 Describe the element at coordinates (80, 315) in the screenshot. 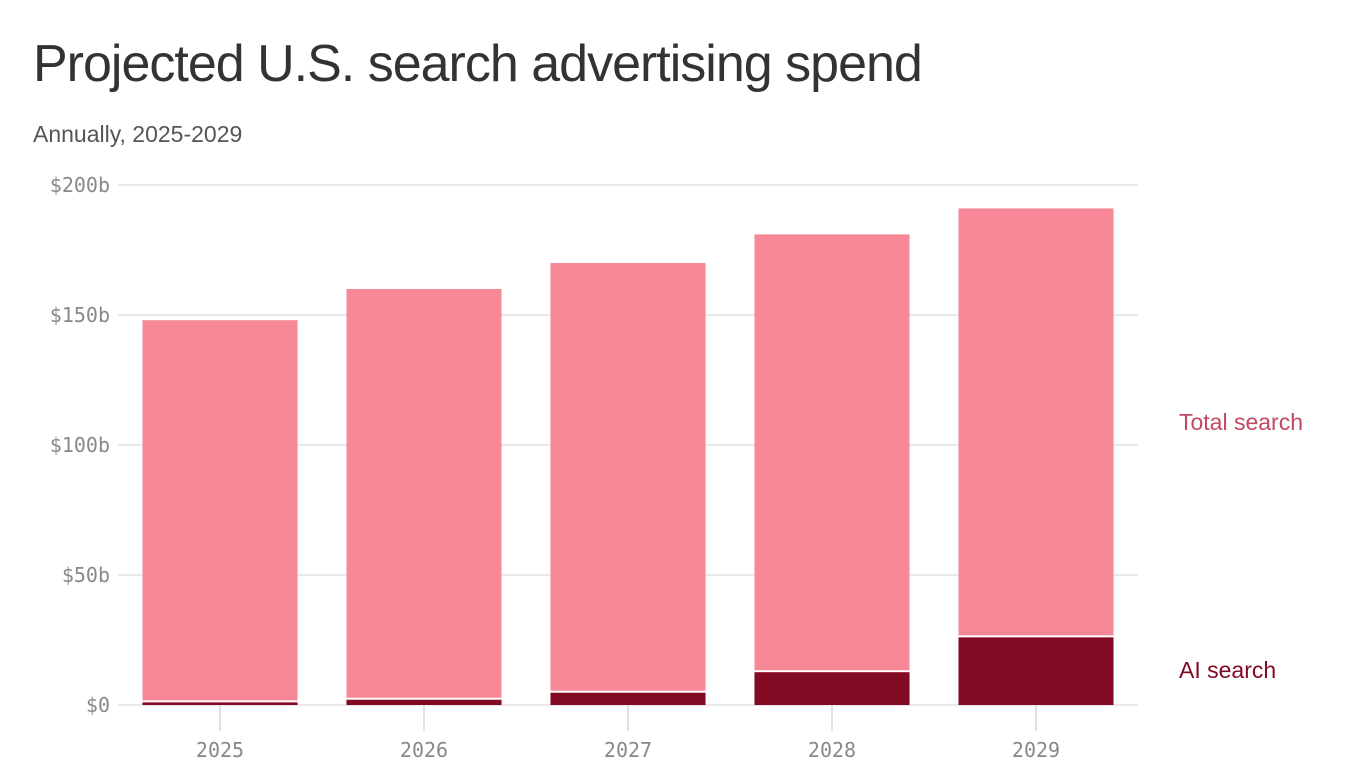

I see `y-tick-label: $150b` at that location.